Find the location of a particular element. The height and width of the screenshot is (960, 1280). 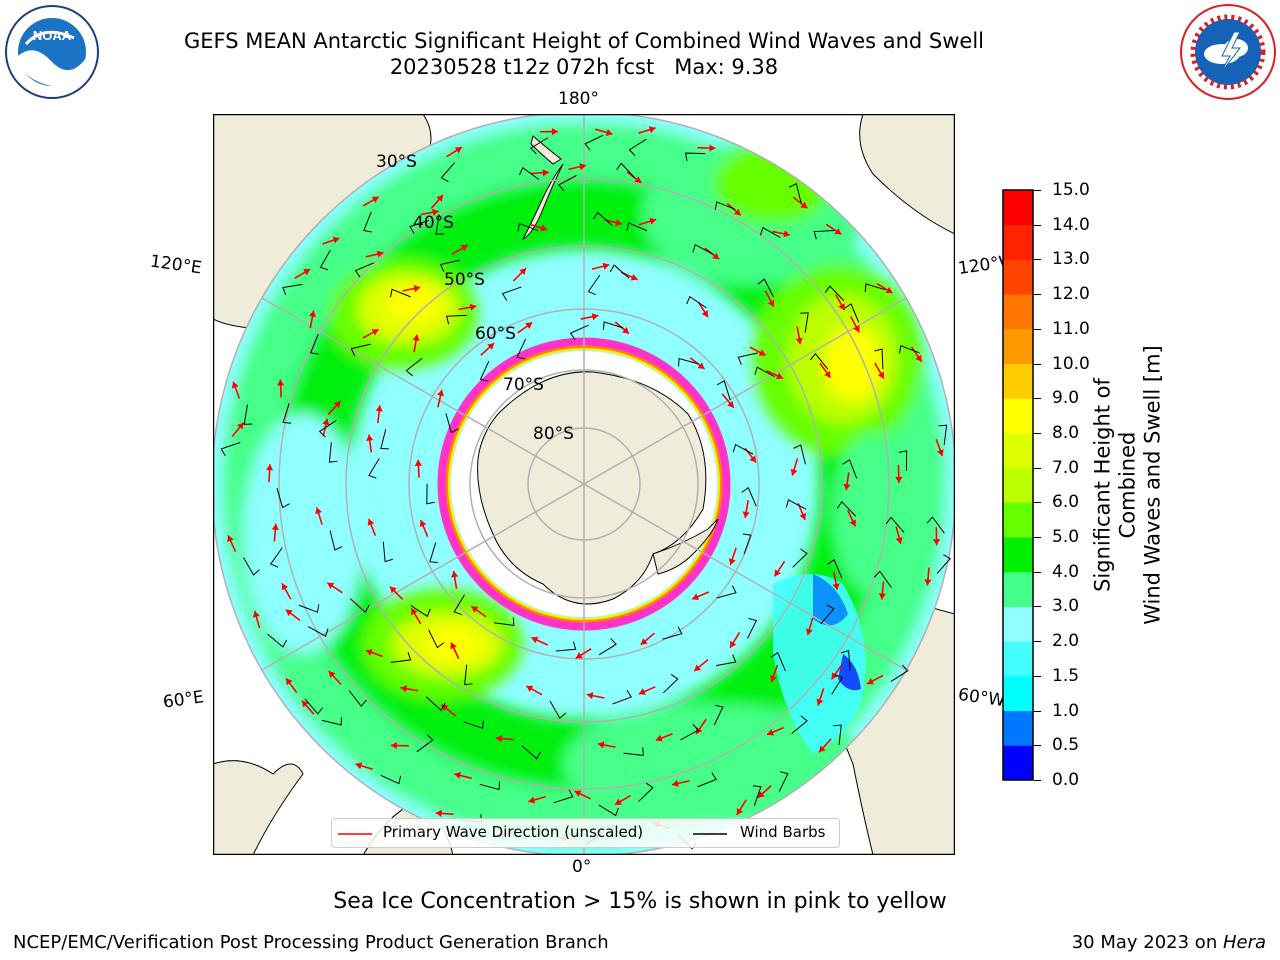

colorbar-tick-label: 2.0 is located at coordinates (1066, 641).